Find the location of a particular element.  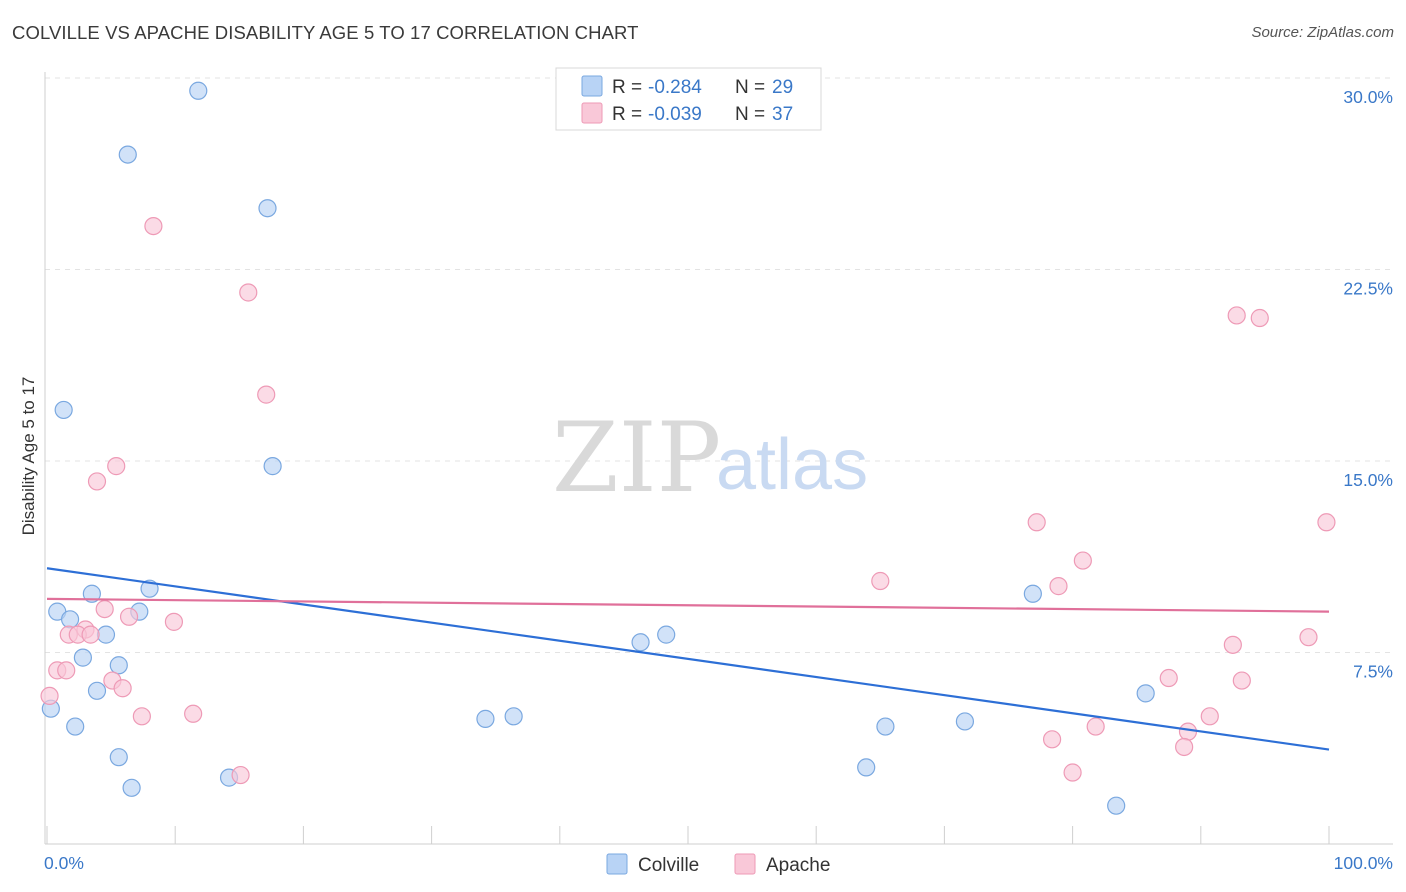

colville-n-label: N = is located at coordinates (750, 87).